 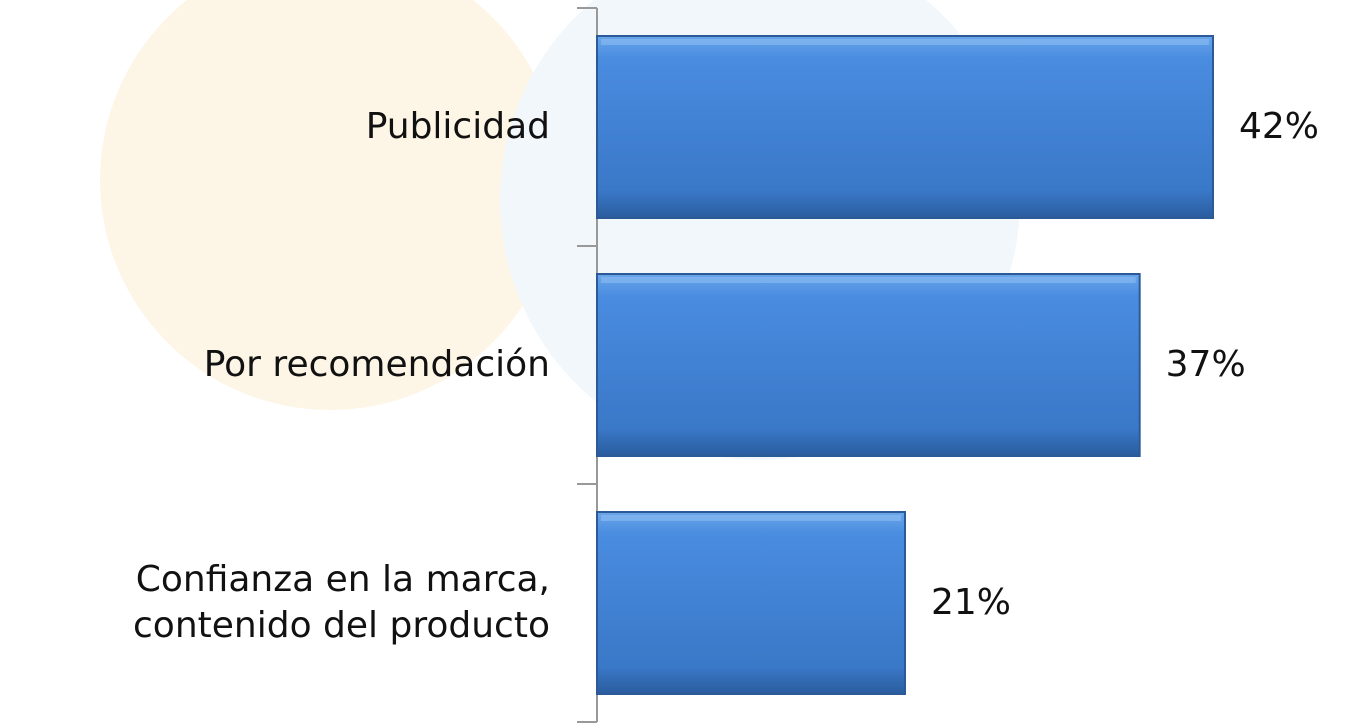 What do you see at coordinates (376, 364) in the screenshot?
I see `category-label: Por recomendación` at bounding box center [376, 364].